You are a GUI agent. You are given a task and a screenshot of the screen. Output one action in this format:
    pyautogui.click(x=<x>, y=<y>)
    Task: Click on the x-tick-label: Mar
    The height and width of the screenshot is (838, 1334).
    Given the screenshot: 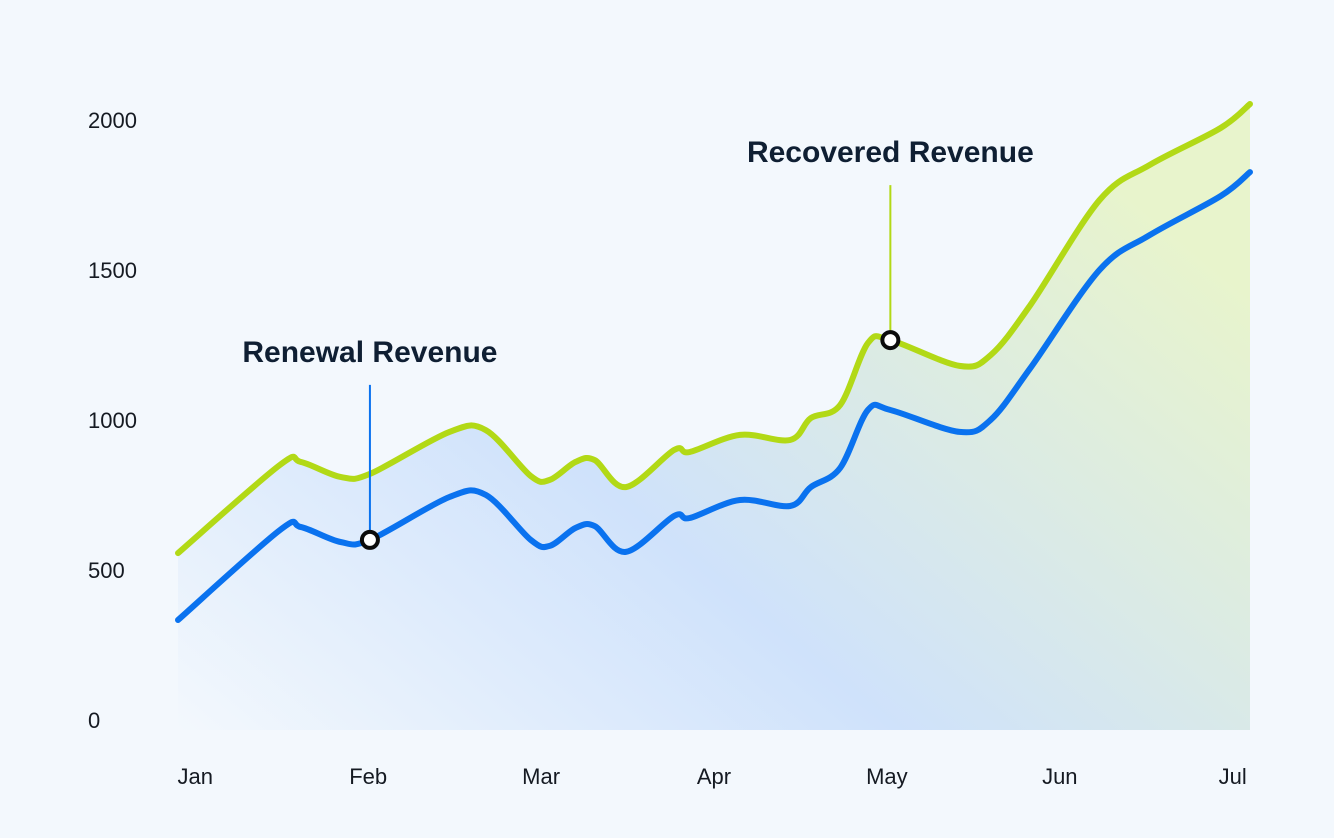 What is the action you would take?
    pyautogui.click(x=541, y=776)
    